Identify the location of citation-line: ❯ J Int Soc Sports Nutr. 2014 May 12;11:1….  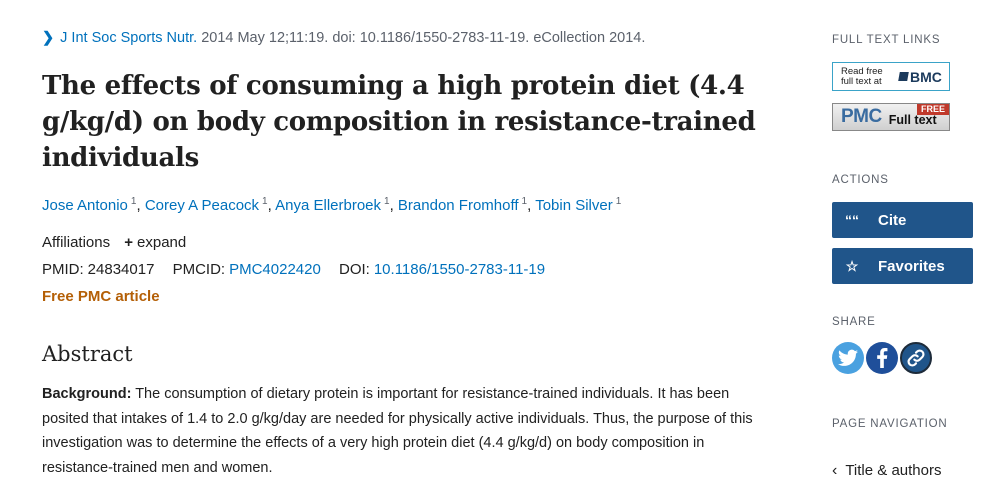
(343, 38).